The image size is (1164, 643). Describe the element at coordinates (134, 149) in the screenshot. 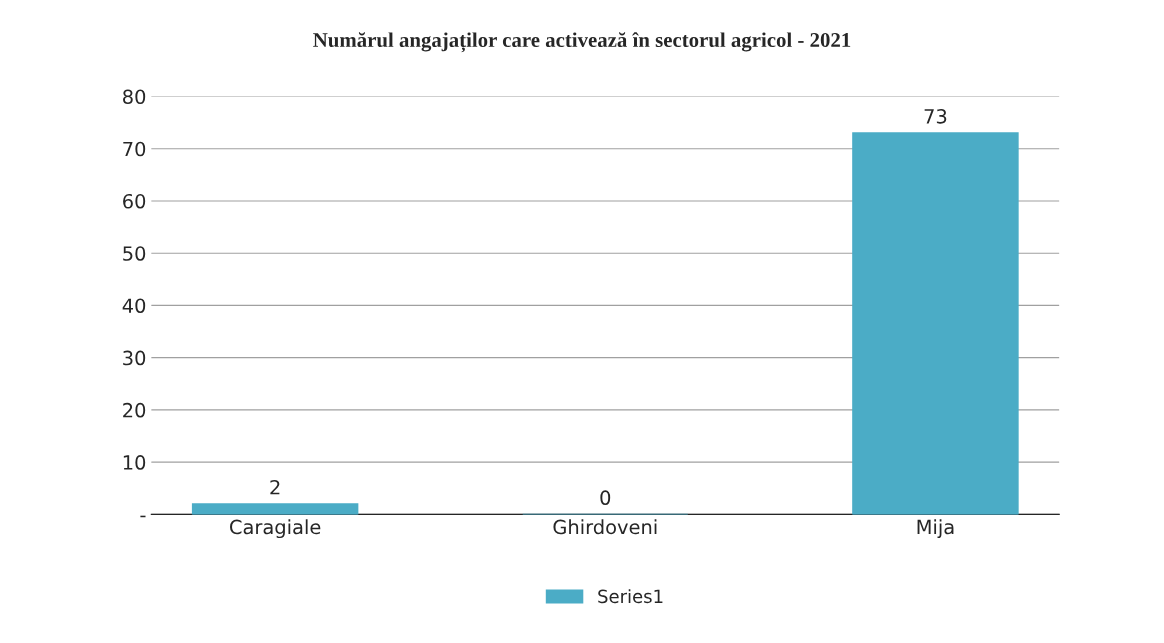

I see `y-tick-label: 70` at that location.